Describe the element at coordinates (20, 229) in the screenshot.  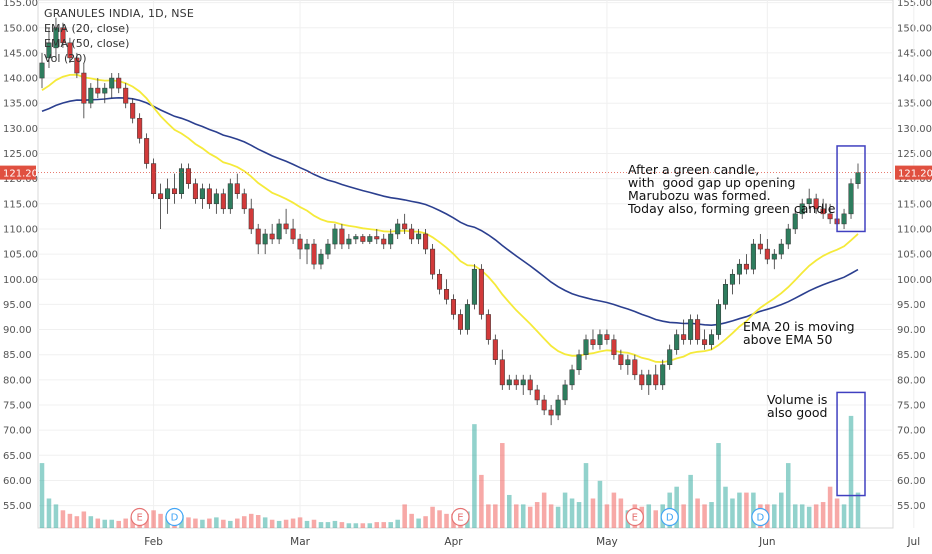
I see `y-tick-label-left: 110.00` at that location.